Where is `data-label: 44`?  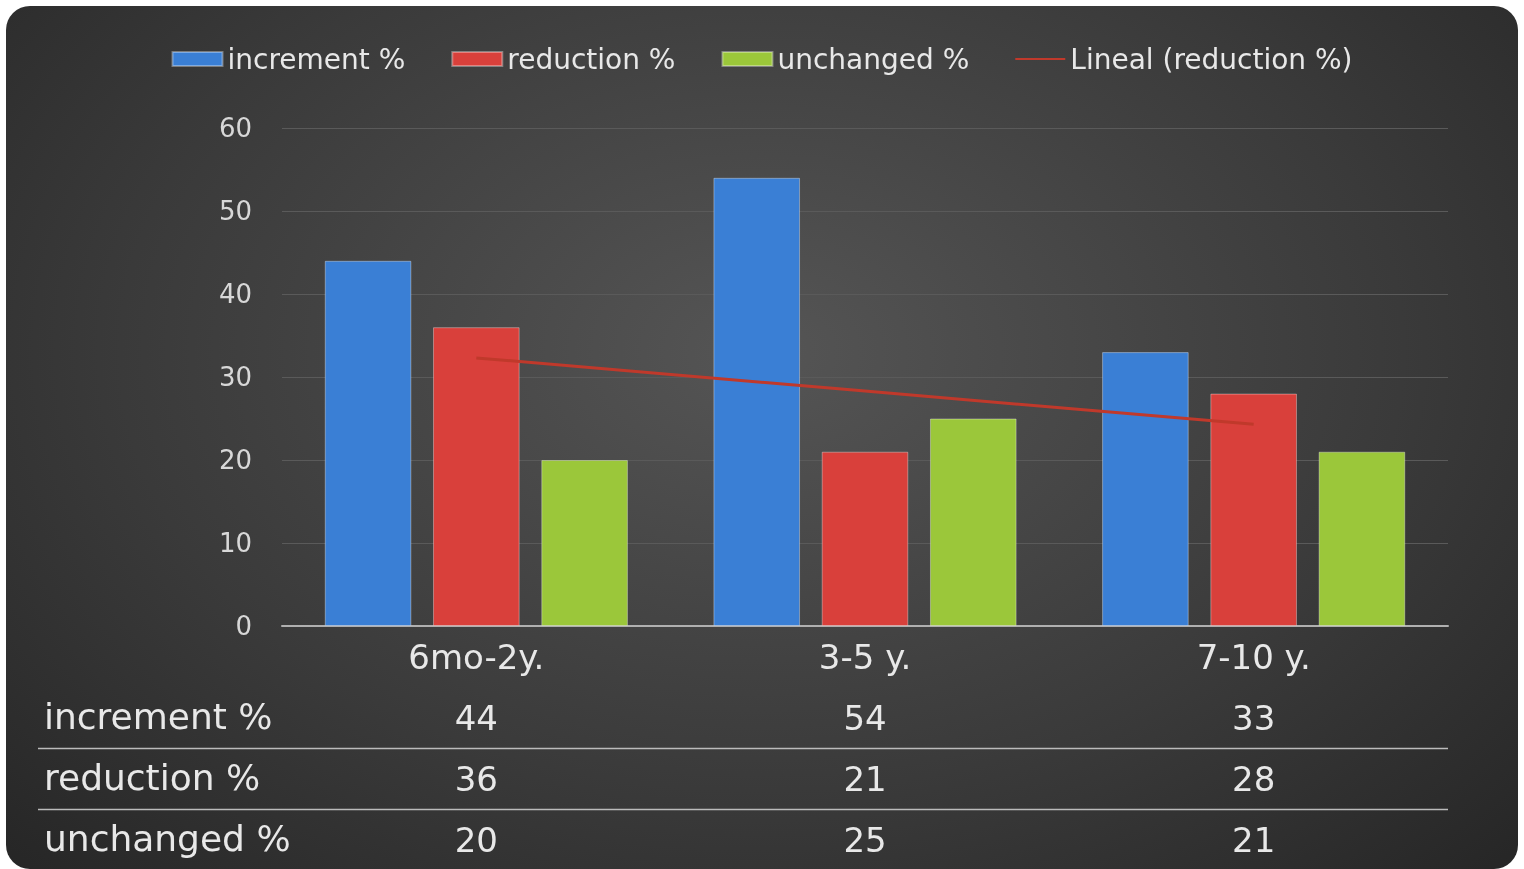 data-label: 44 is located at coordinates (476, 718).